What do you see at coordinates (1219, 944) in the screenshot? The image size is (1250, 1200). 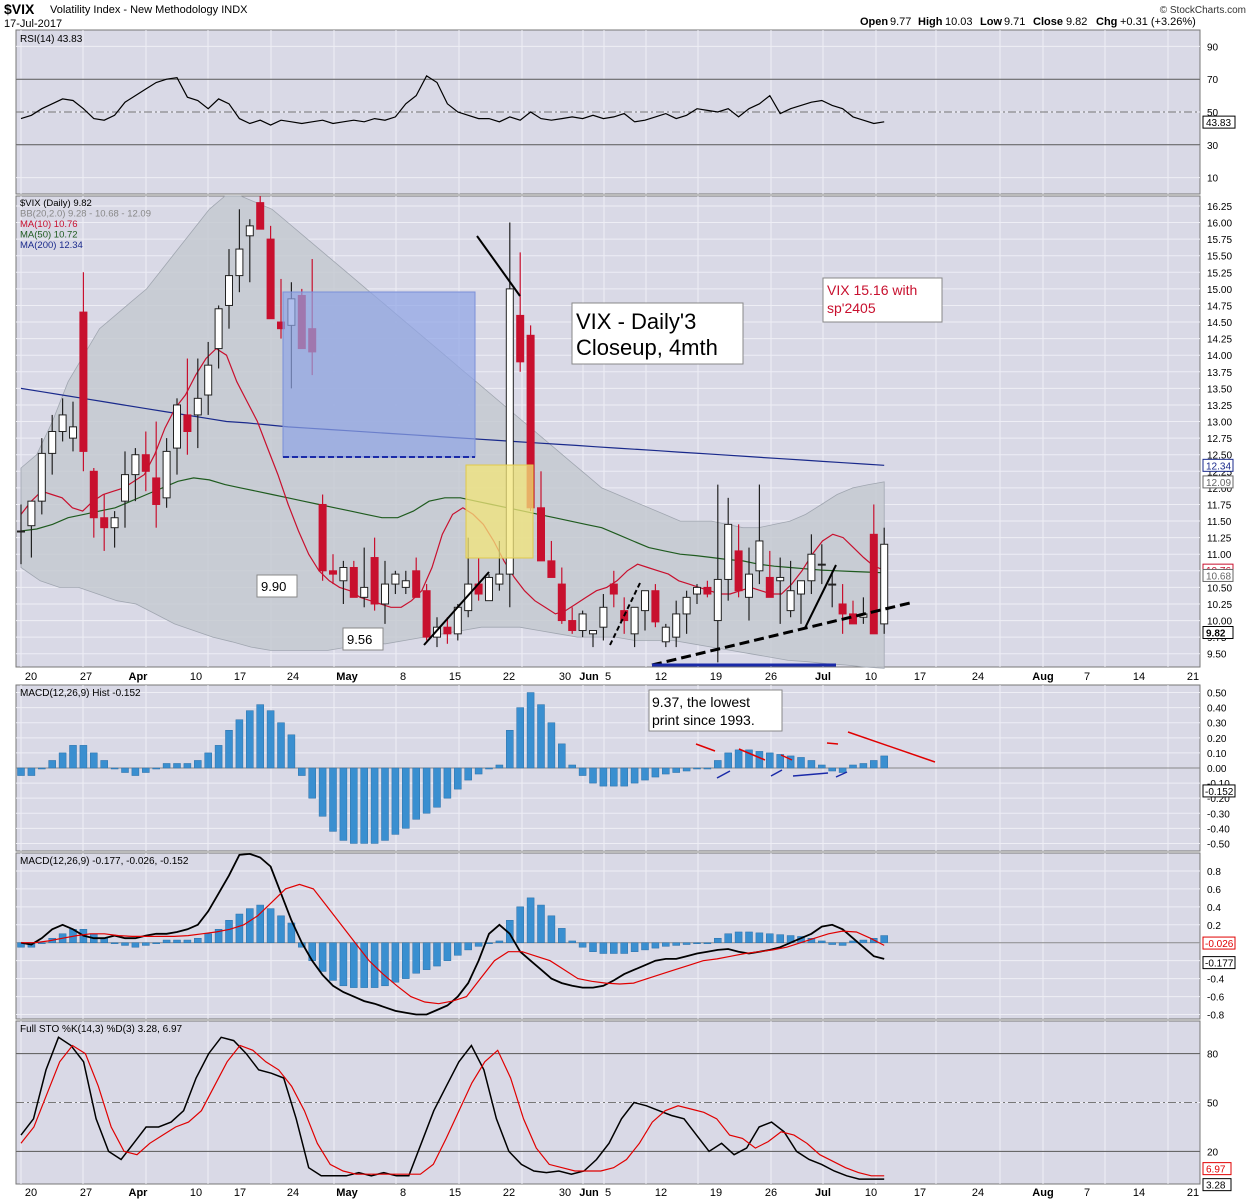 I see `macd-right-label: -0.026` at bounding box center [1219, 944].